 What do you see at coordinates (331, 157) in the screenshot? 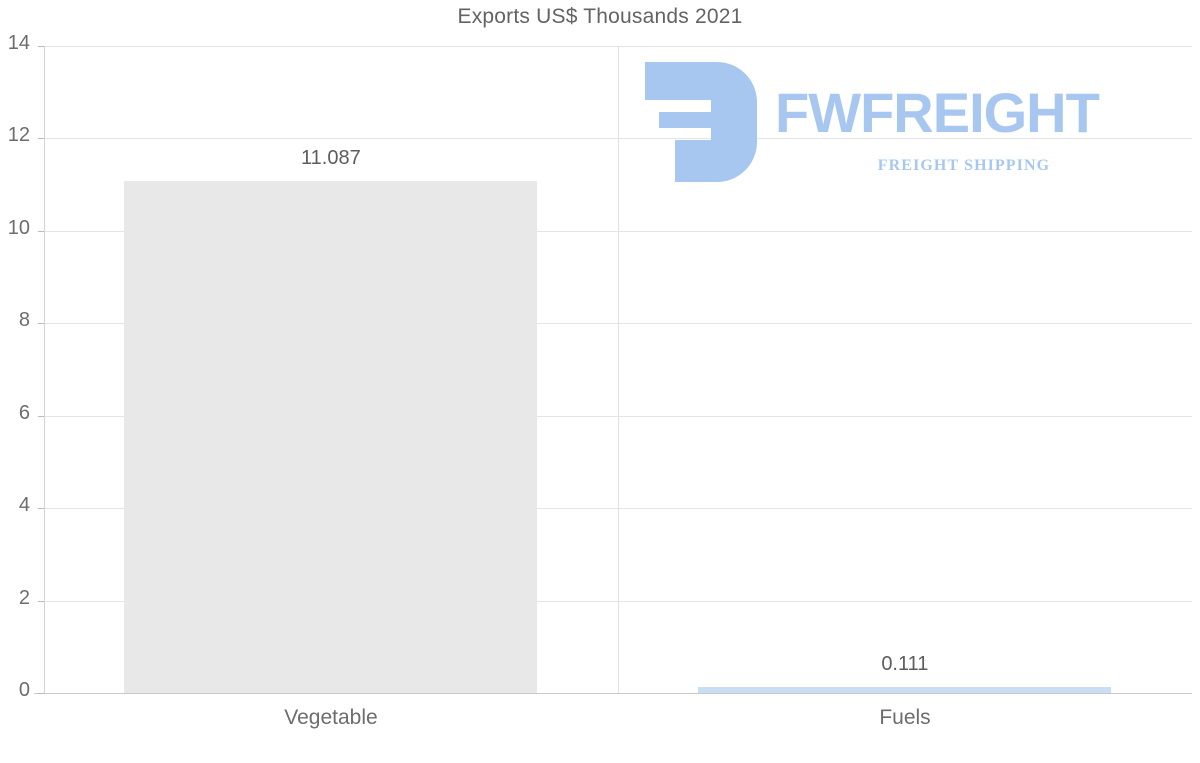
I see `bar-value-label: 11.087` at bounding box center [331, 157].